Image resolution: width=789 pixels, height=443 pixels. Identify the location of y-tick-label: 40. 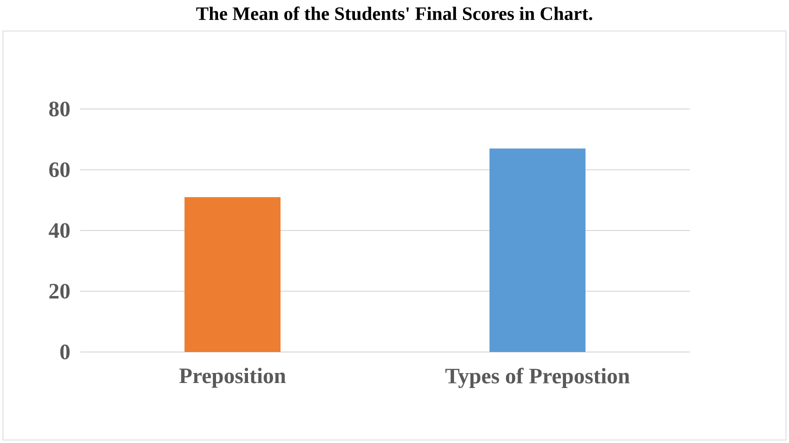
(59, 230).